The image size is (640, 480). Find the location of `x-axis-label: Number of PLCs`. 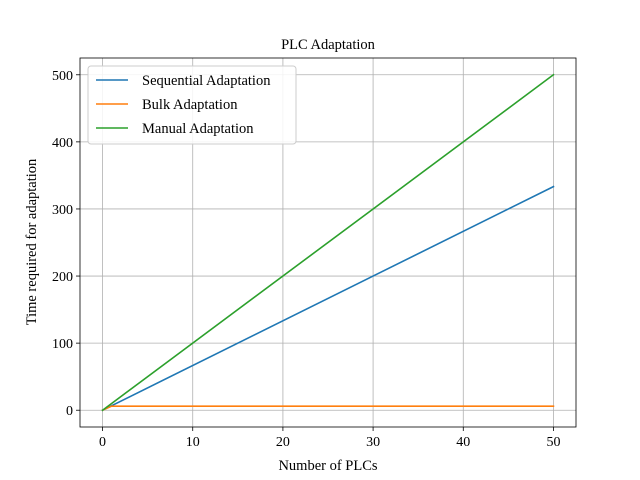

x-axis-label: Number of PLCs is located at coordinates (327, 466).